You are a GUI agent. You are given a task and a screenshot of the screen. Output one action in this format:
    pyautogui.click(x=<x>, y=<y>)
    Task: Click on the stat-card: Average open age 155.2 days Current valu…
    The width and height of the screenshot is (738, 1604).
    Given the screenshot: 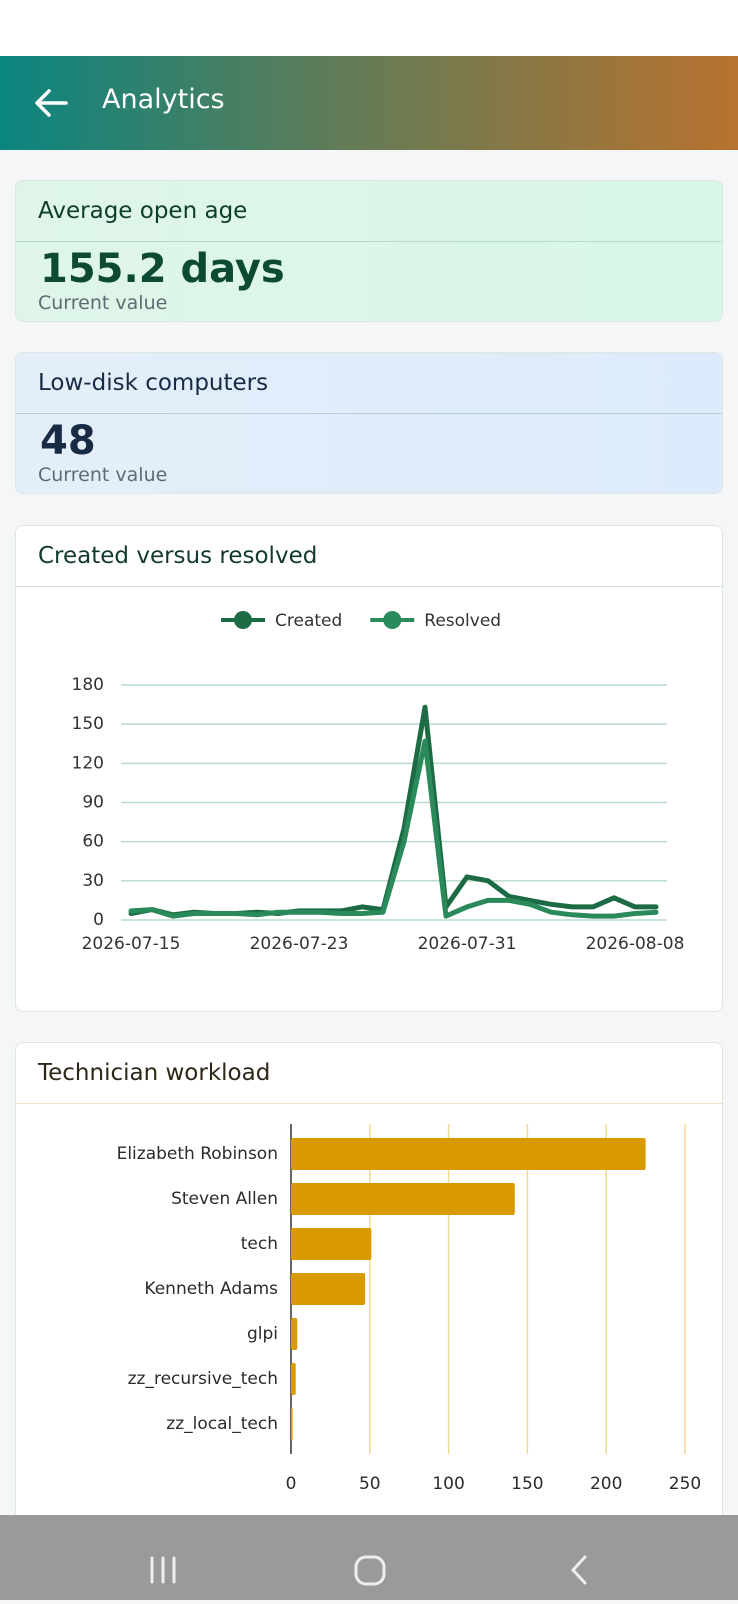 What is the action you would take?
    pyautogui.click(x=369, y=251)
    